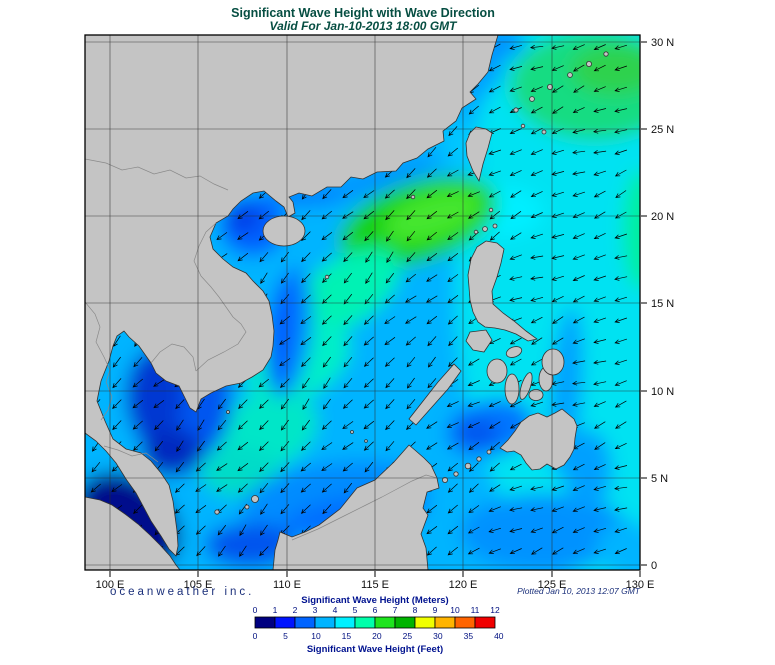 The width and height of the screenshot is (775, 665). Describe the element at coordinates (435, 610) in the screenshot. I see `legend-meters-tick: 9` at that location.